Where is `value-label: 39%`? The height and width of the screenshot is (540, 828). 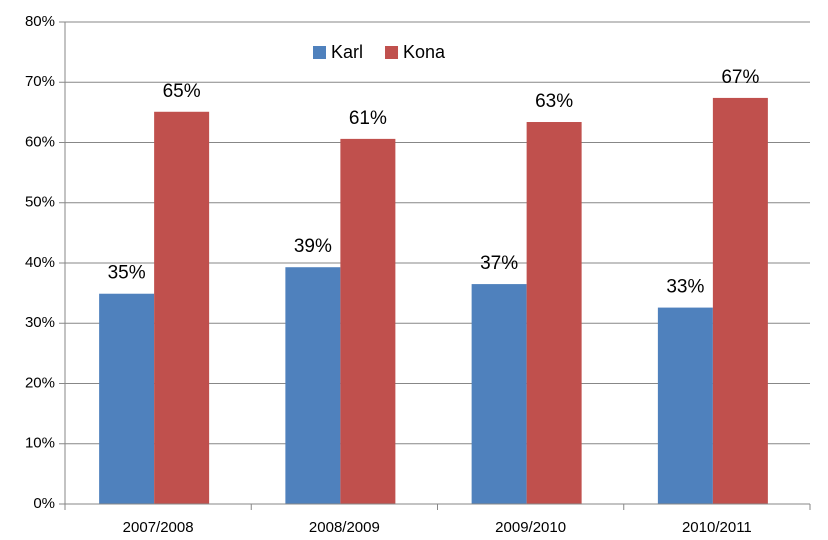
value-label: 39% is located at coordinates (313, 246).